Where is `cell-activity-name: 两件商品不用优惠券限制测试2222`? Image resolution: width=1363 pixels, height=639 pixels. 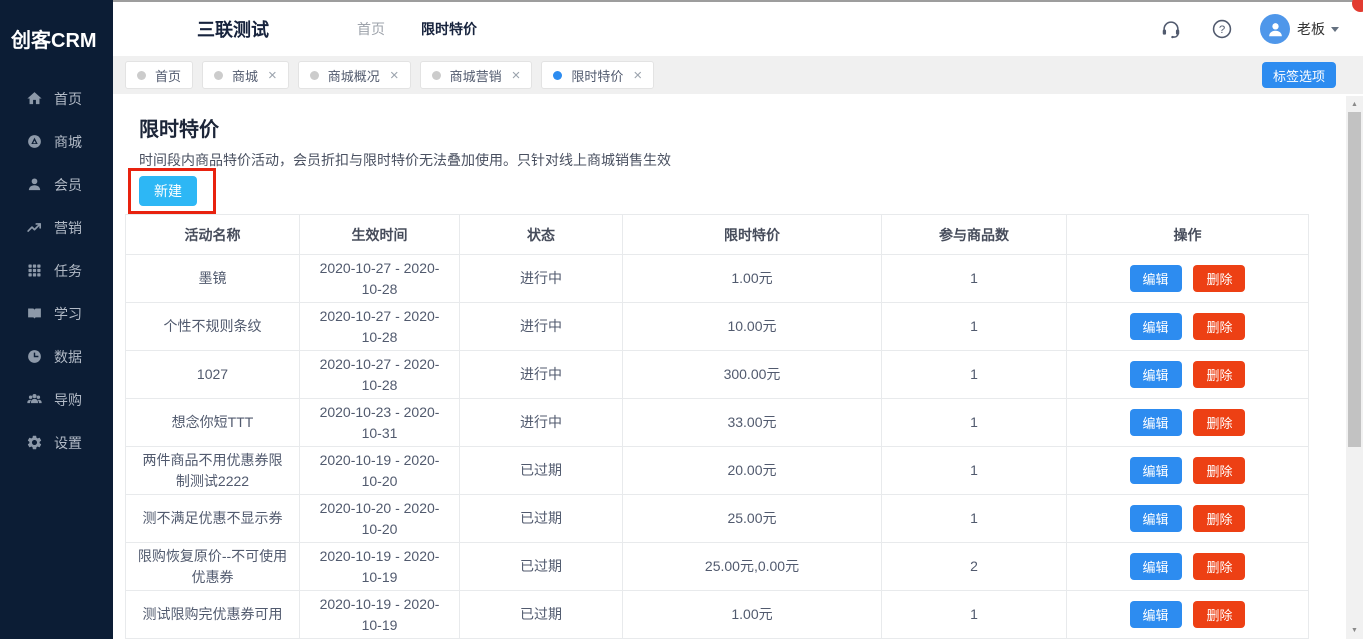
cell-activity-name: 两件商品不用优惠券限制测试2222 is located at coordinates (212, 470).